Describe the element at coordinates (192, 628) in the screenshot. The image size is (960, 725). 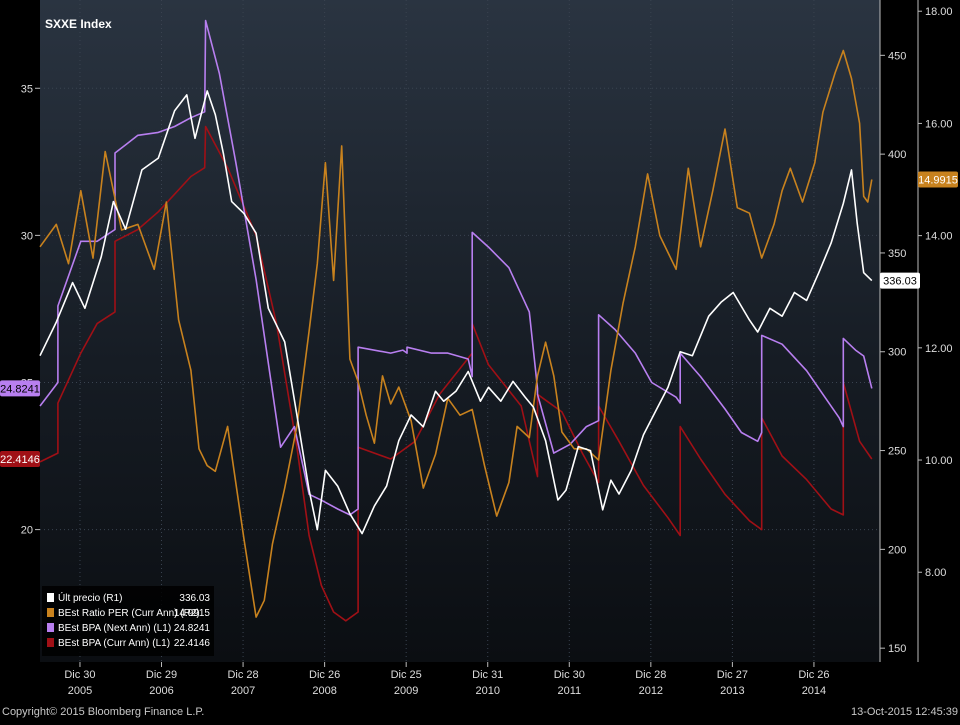
I see `legend-value: 24.8241` at that location.